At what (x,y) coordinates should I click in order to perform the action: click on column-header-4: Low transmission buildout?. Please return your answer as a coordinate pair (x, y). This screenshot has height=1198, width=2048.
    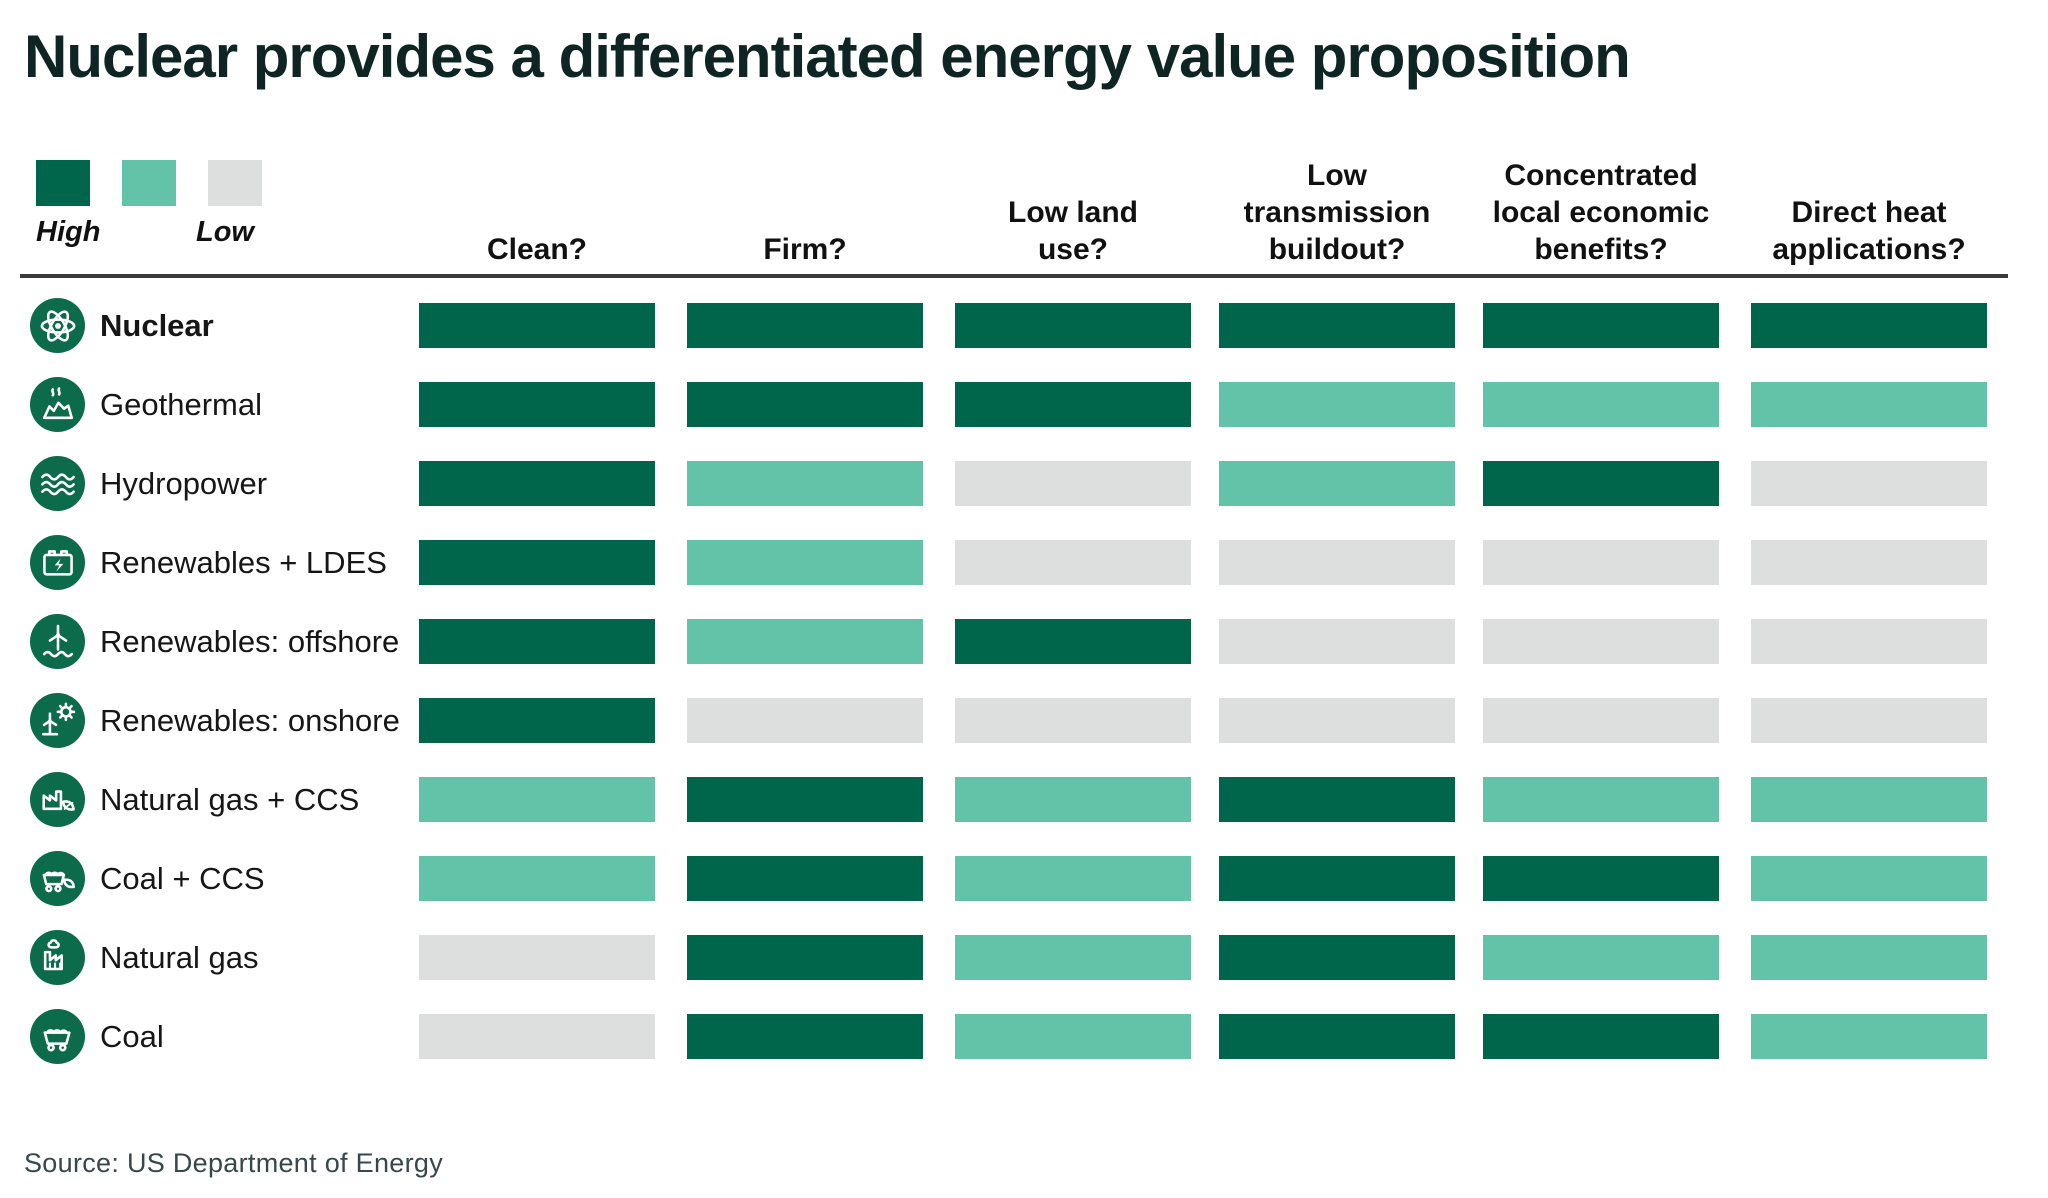
    Looking at the image, I should click on (1337, 212).